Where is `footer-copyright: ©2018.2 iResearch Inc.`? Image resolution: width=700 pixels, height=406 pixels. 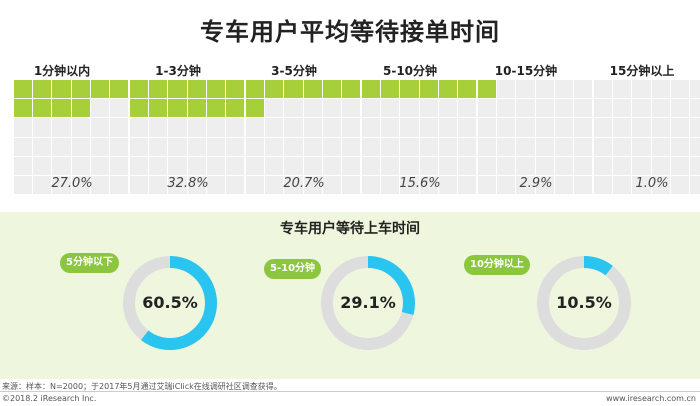
footer-copyright: ©2018.2 iResearch Inc. is located at coordinates (49, 398).